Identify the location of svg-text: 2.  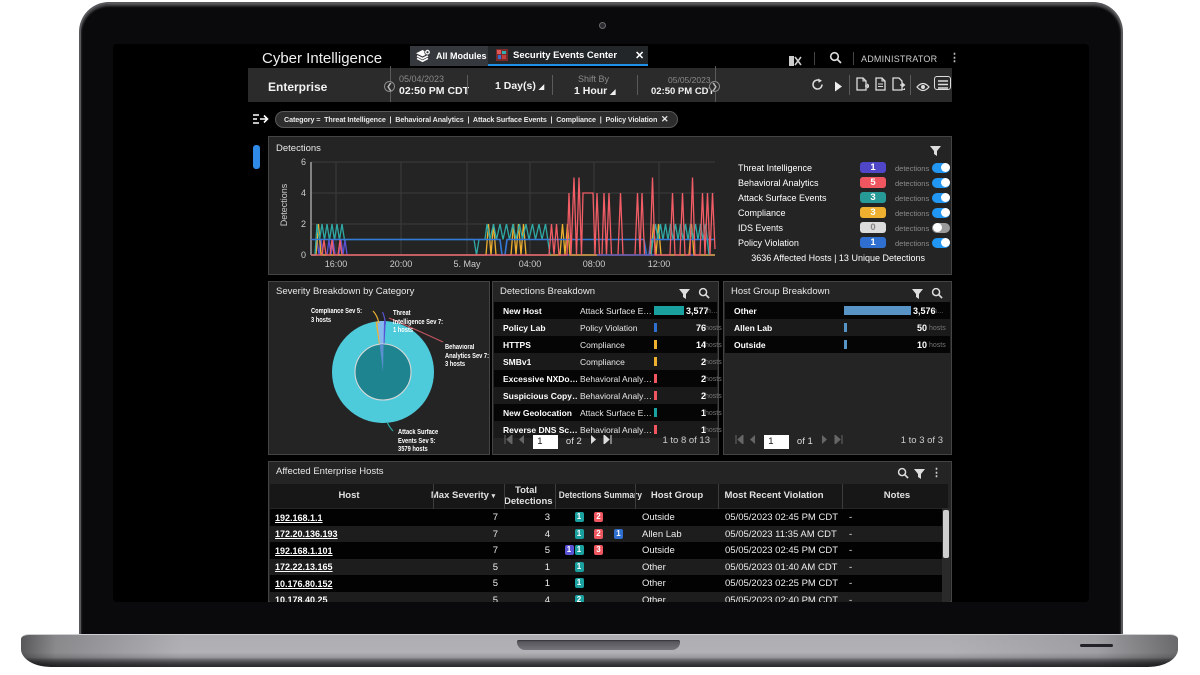
(303, 224).